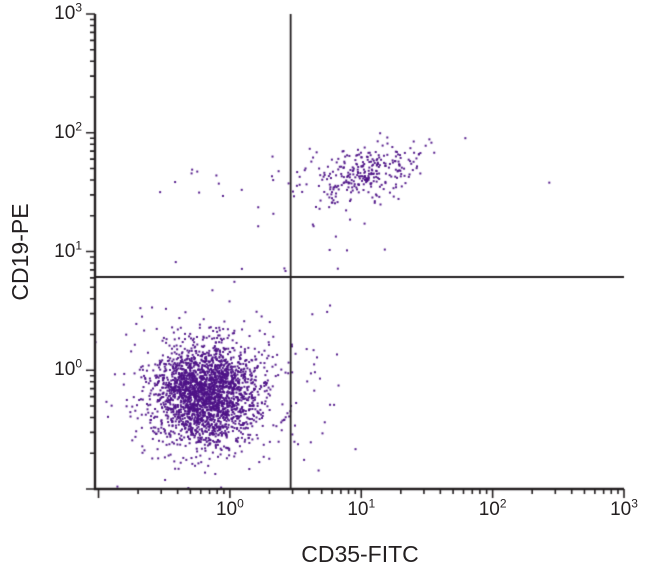 The image size is (650, 578). I want to click on x-axis-label: CD35-FITC, so click(360, 554).